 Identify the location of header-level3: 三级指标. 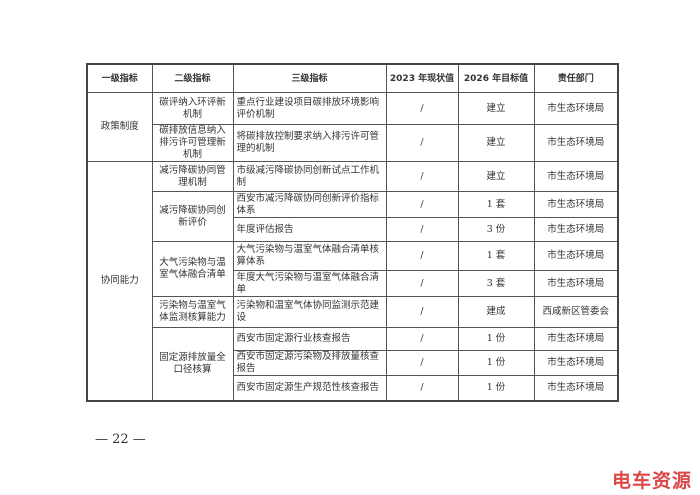
(309, 78).